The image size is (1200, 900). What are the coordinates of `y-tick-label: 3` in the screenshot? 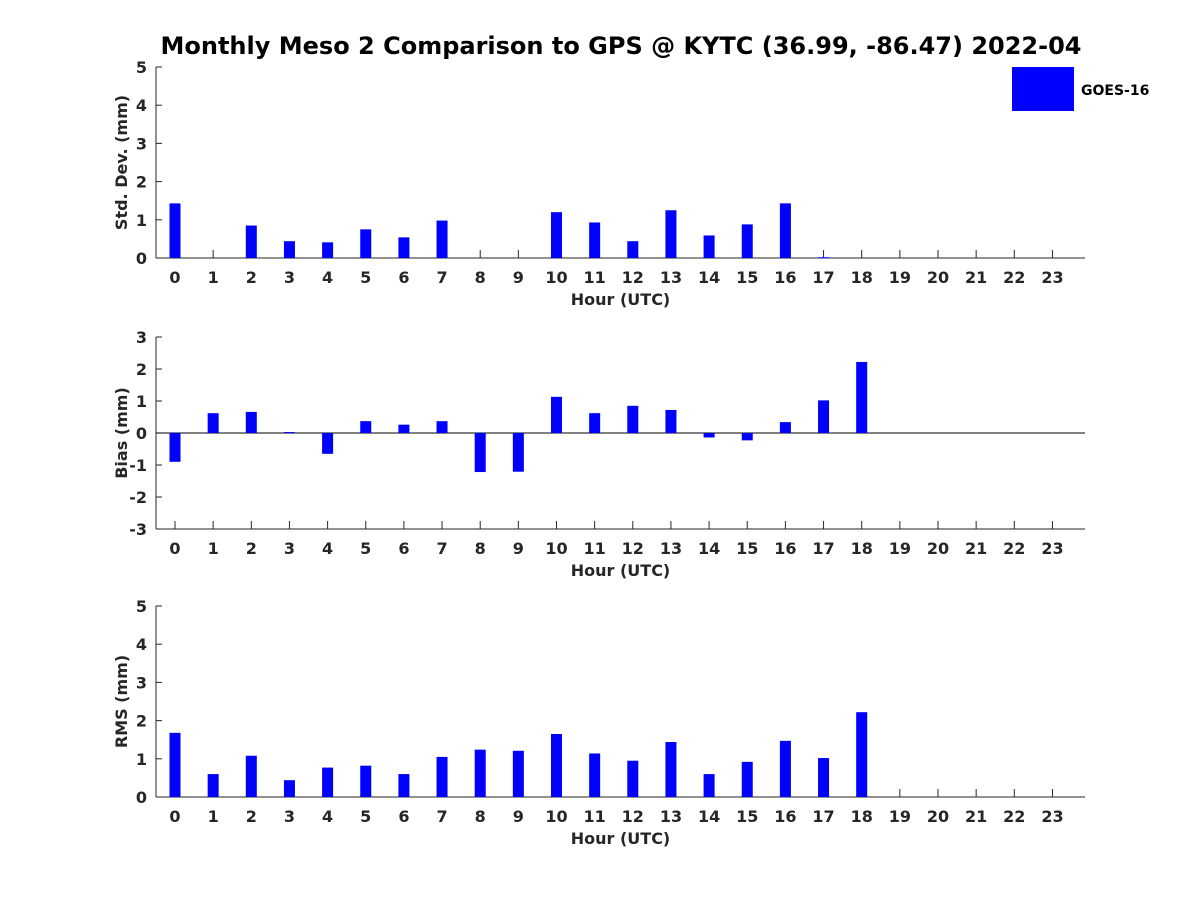 It's located at (141, 143).